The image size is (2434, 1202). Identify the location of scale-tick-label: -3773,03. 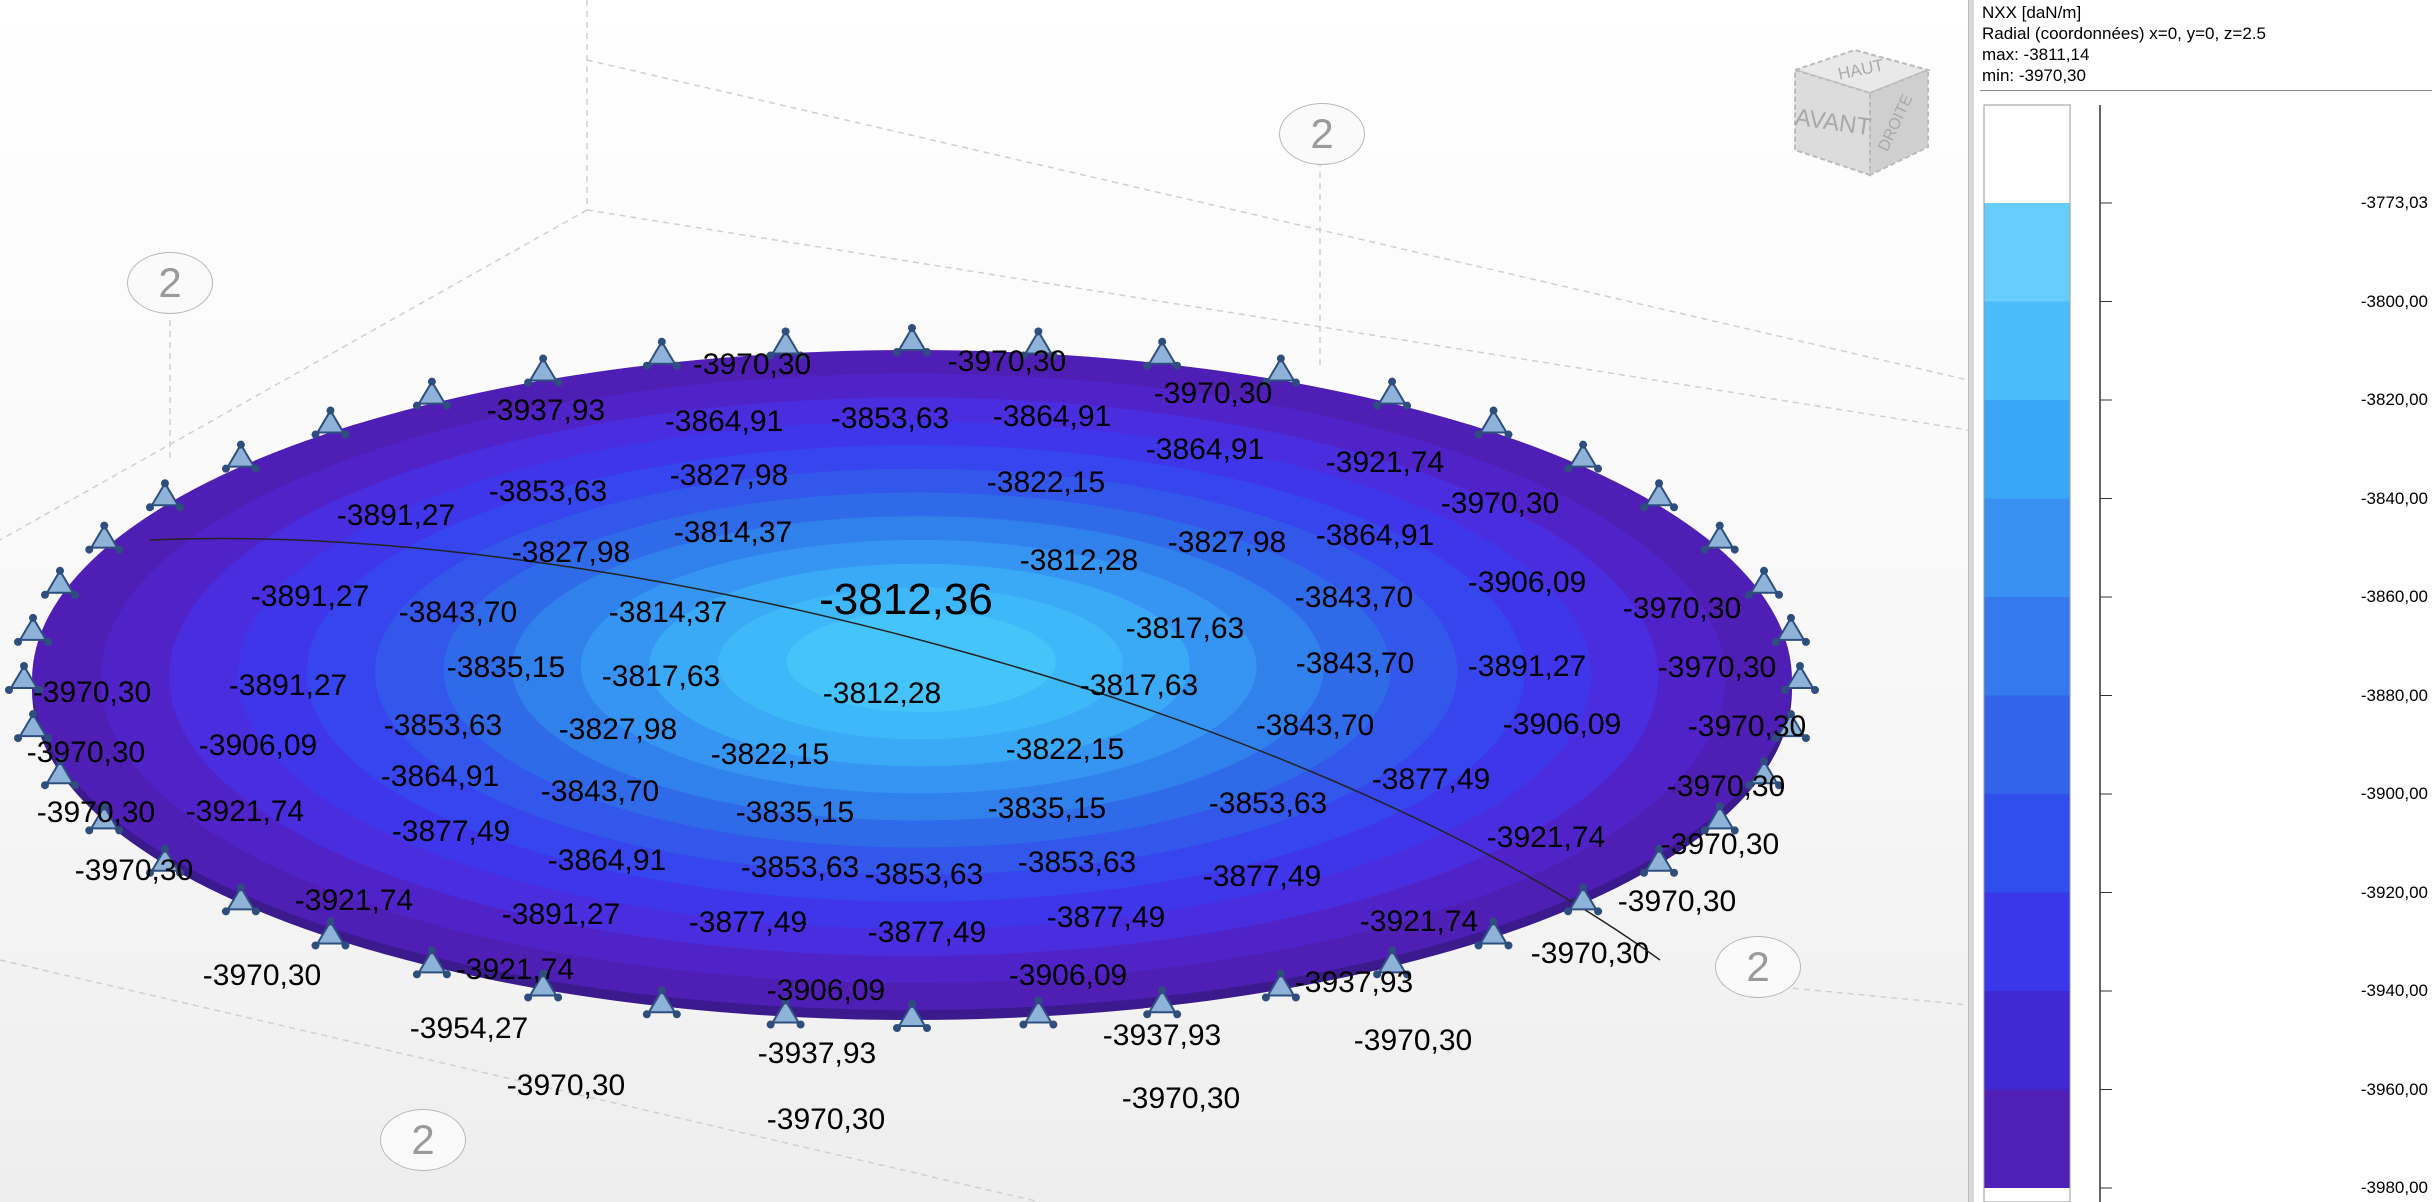
(2394, 202).